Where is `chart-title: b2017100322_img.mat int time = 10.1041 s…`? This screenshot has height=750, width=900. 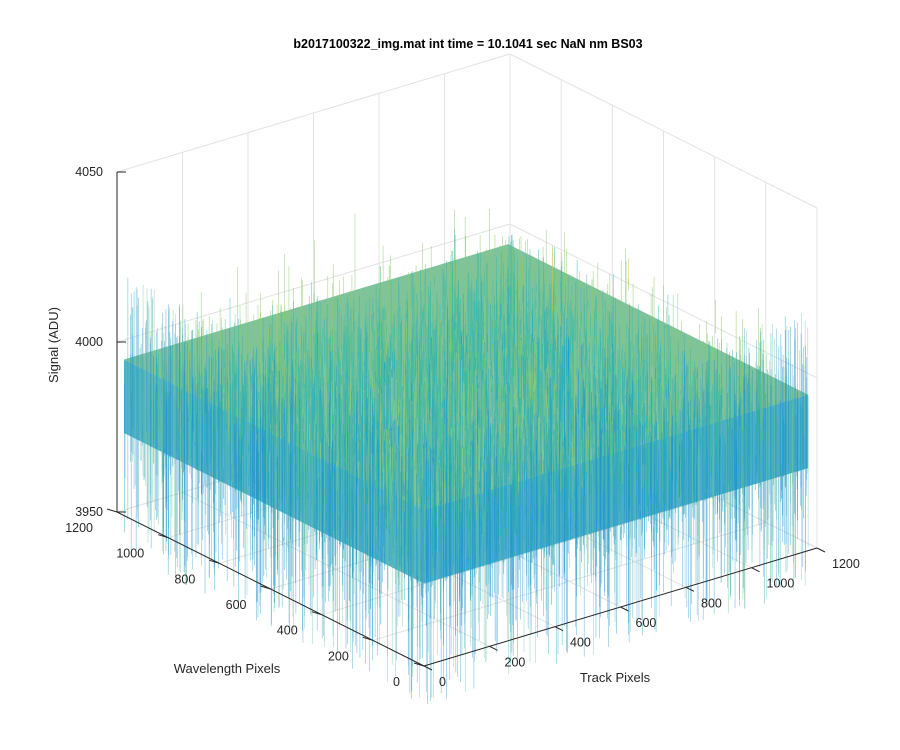 chart-title: b2017100322_img.mat int time = 10.1041 s… is located at coordinates (467, 44).